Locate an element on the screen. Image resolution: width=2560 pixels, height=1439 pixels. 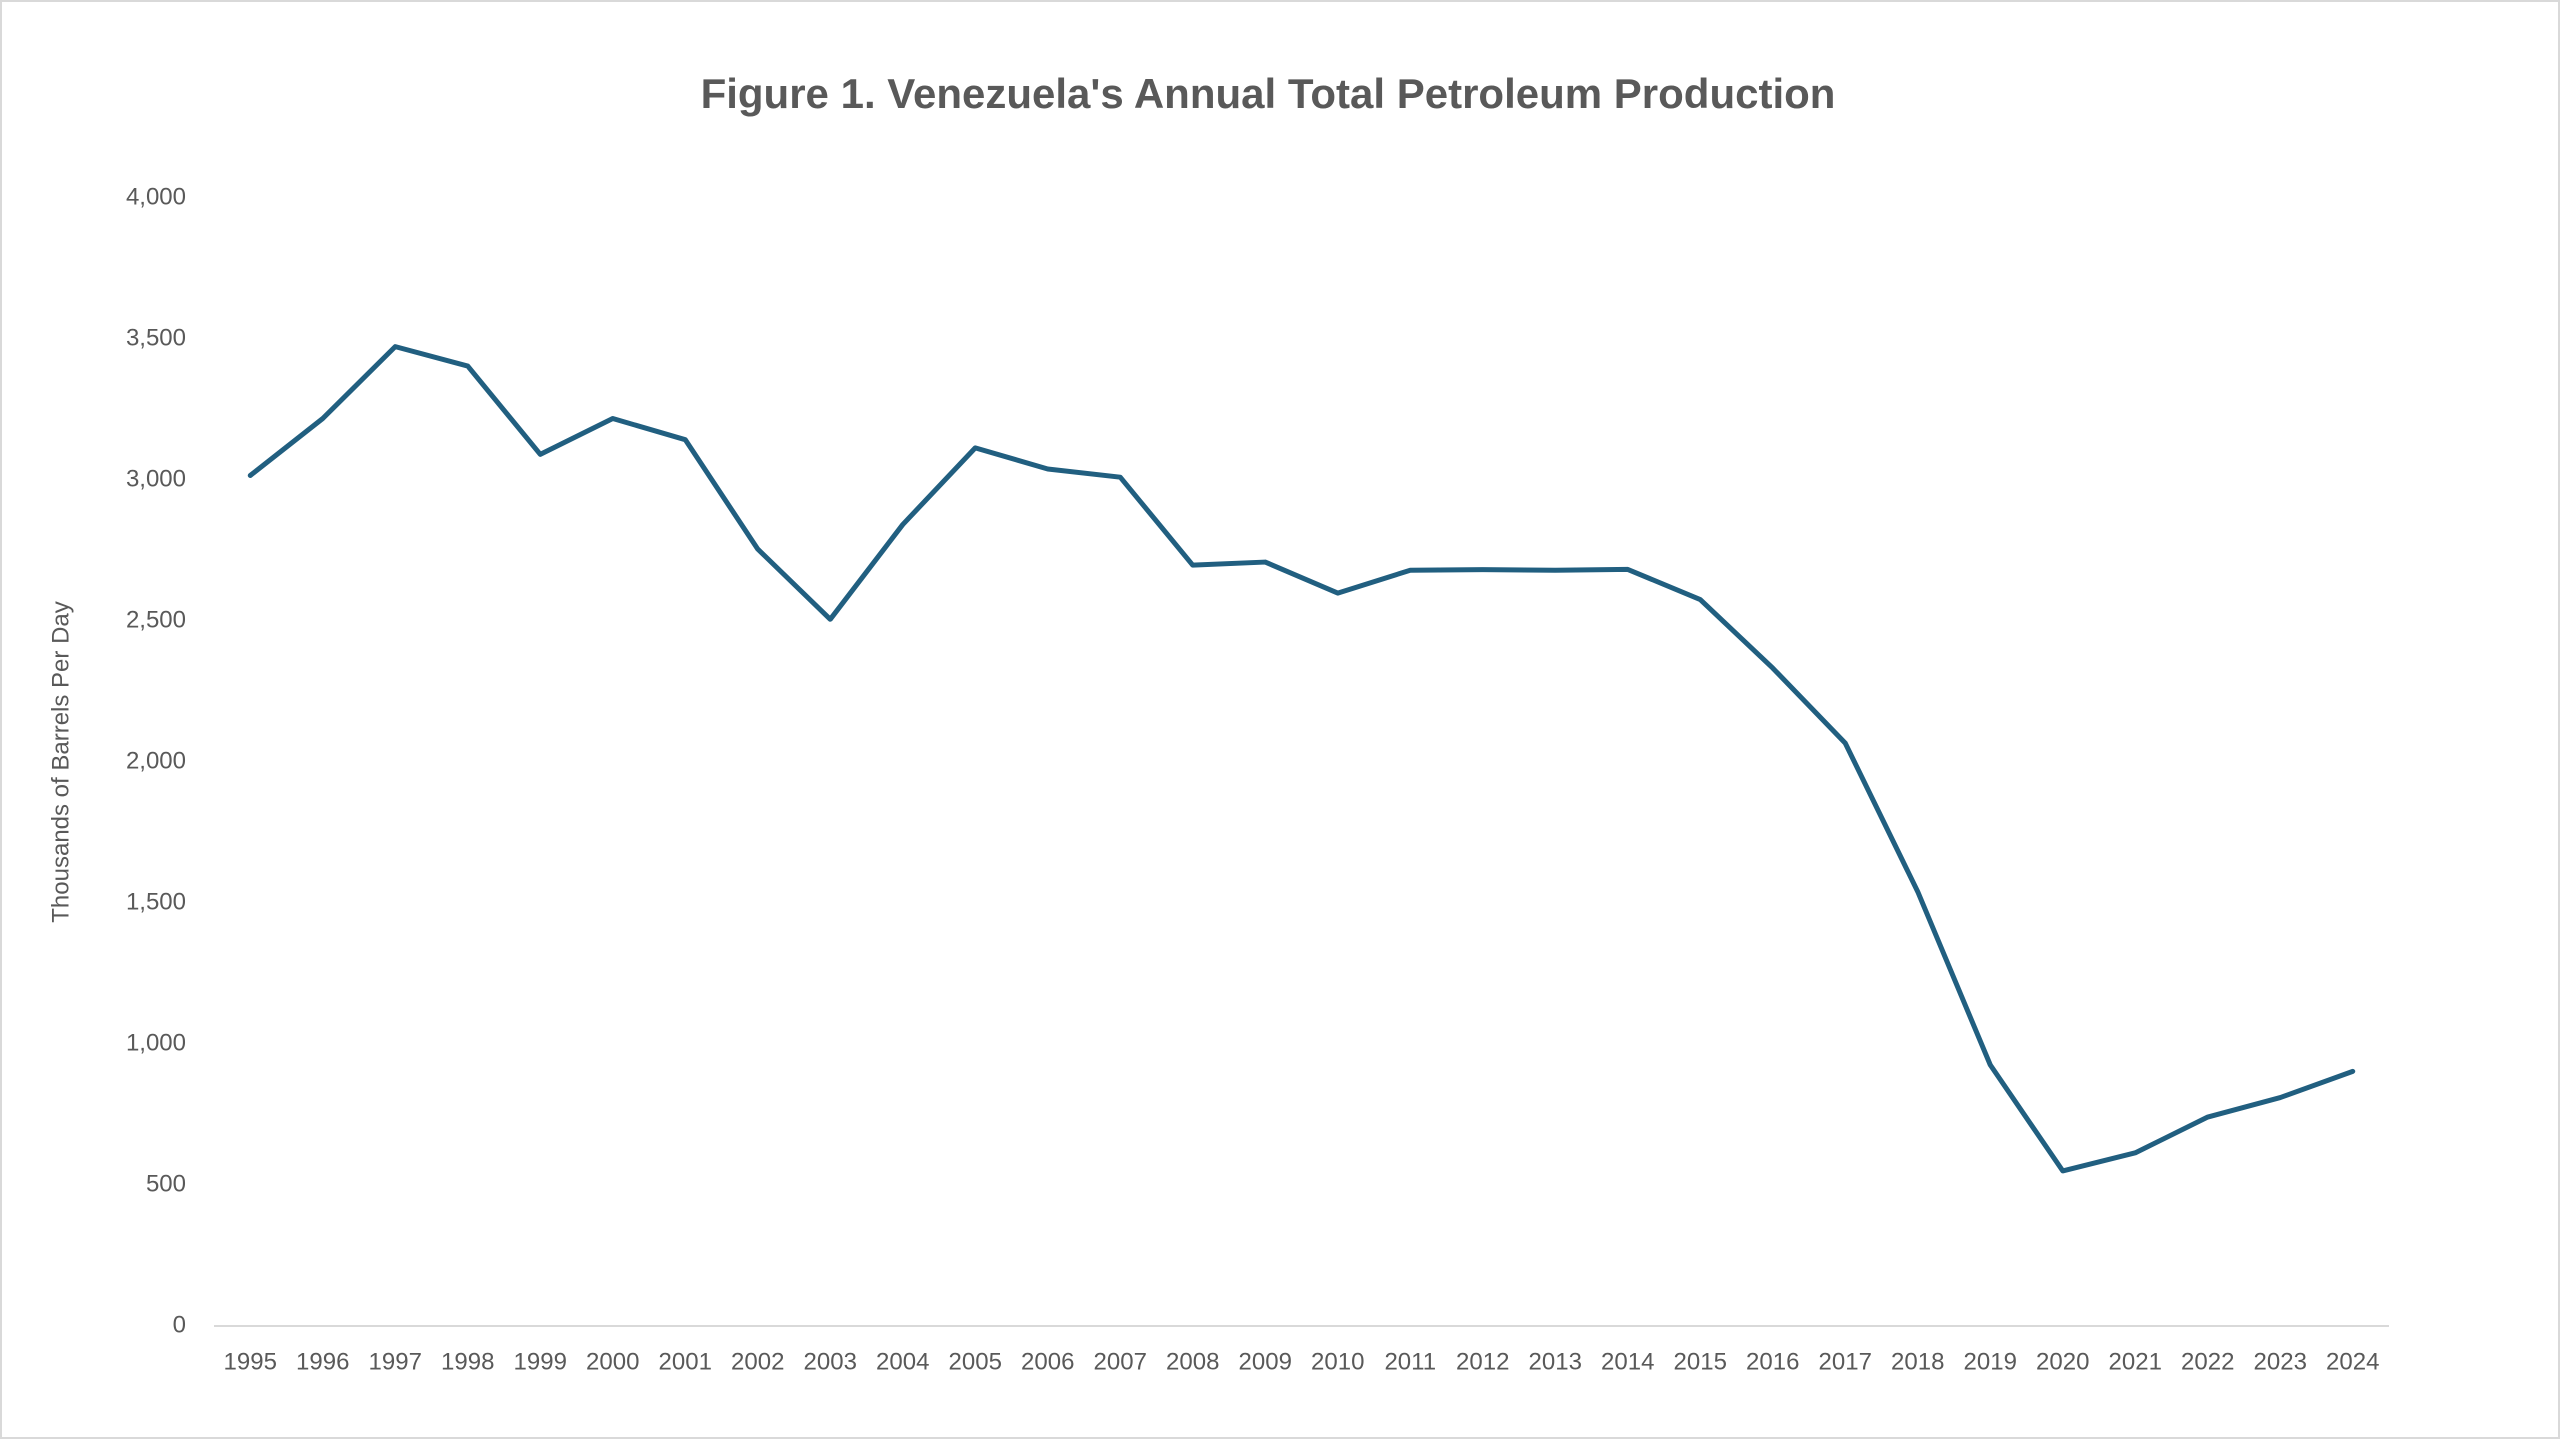
x-tick-label: 2008 is located at coordinates (1192, 1361).